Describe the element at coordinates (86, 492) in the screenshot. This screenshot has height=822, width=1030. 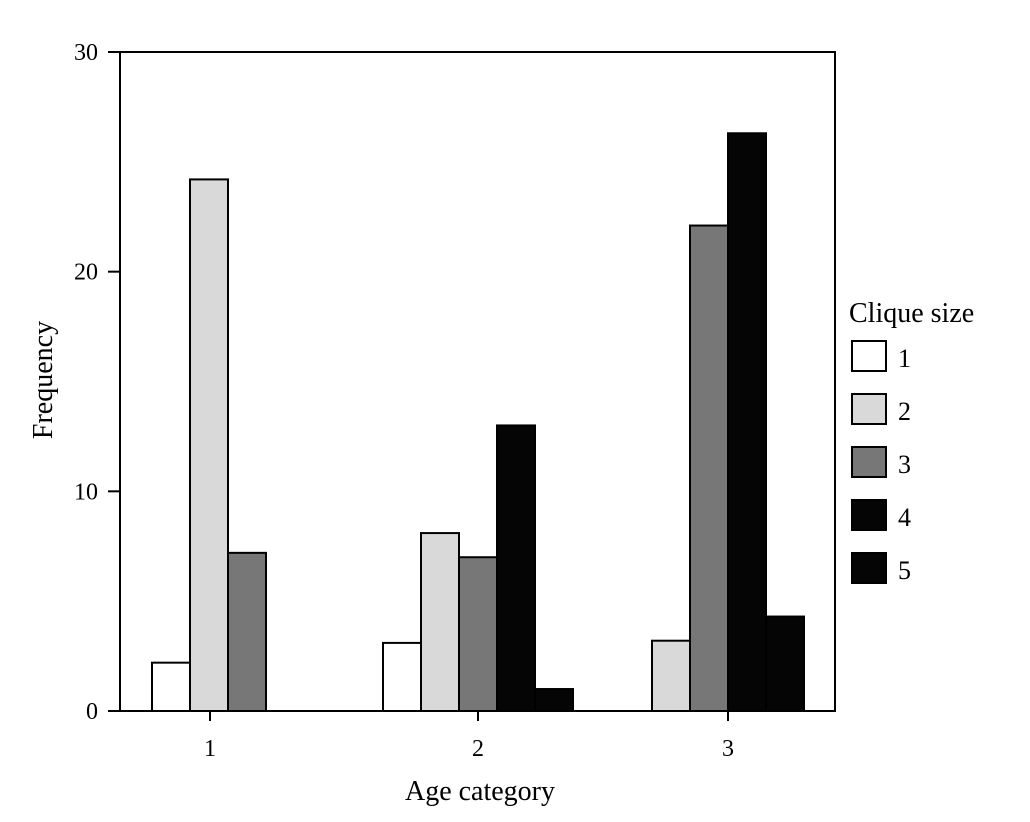
I see `y-tick-label: 10` at that location.